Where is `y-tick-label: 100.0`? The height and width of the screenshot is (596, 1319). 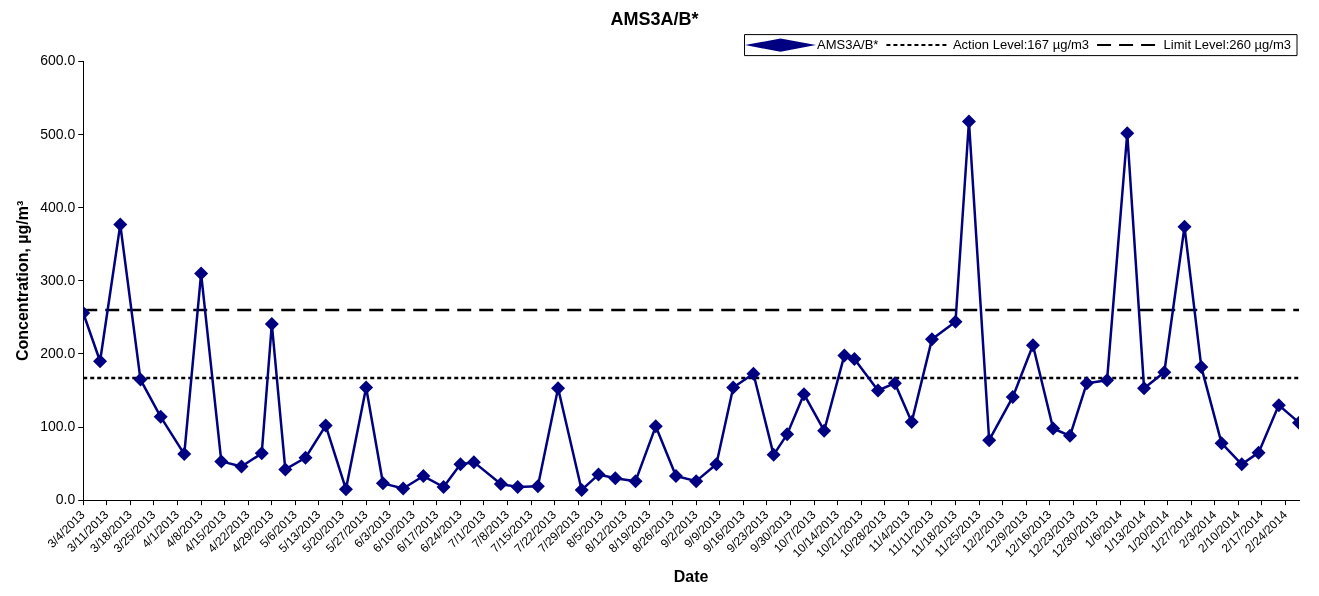 y-tick-label: 100.0 is located at coordinates (58, 425).